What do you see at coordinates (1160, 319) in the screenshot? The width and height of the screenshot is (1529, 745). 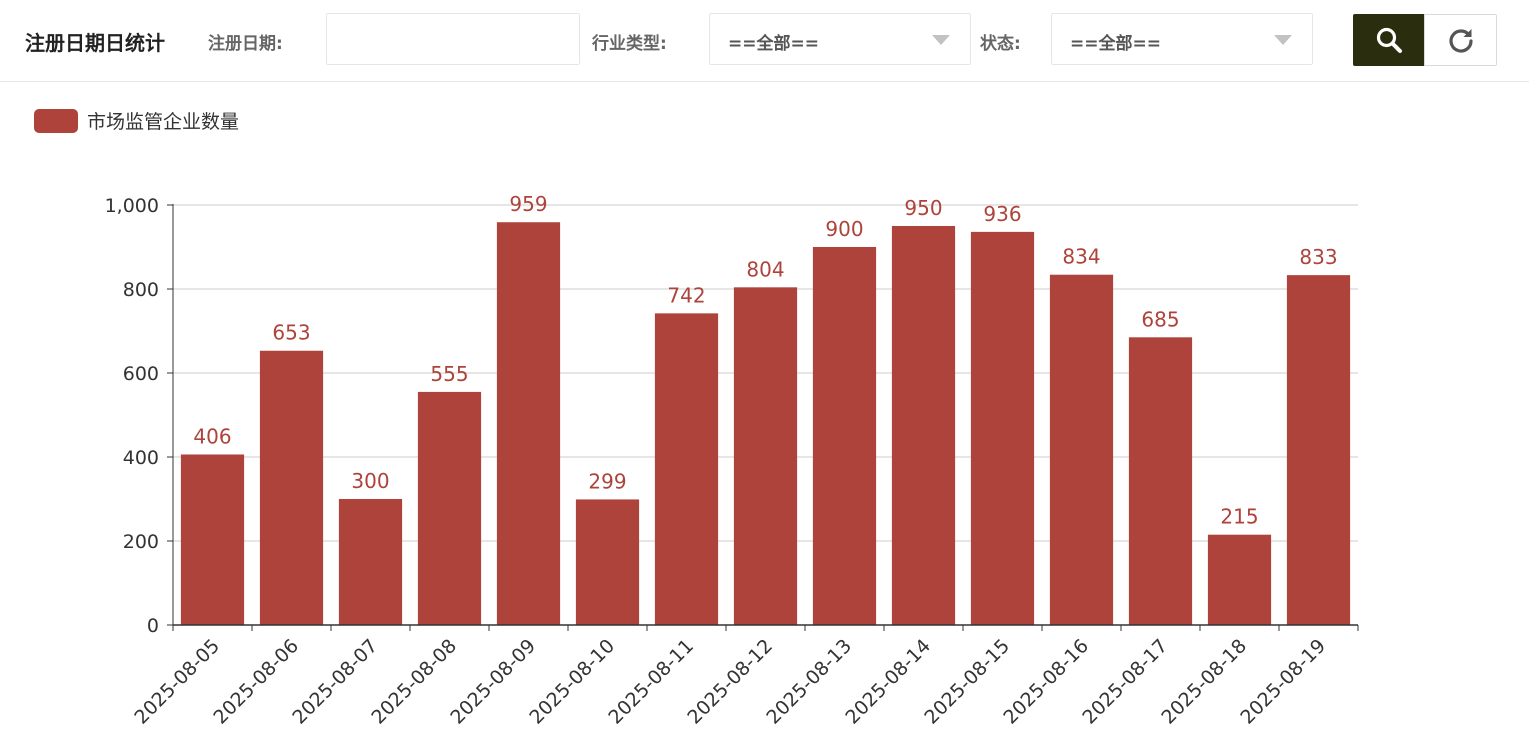 I see `bar-value-label: 685` at bounding box center [1160, 319].